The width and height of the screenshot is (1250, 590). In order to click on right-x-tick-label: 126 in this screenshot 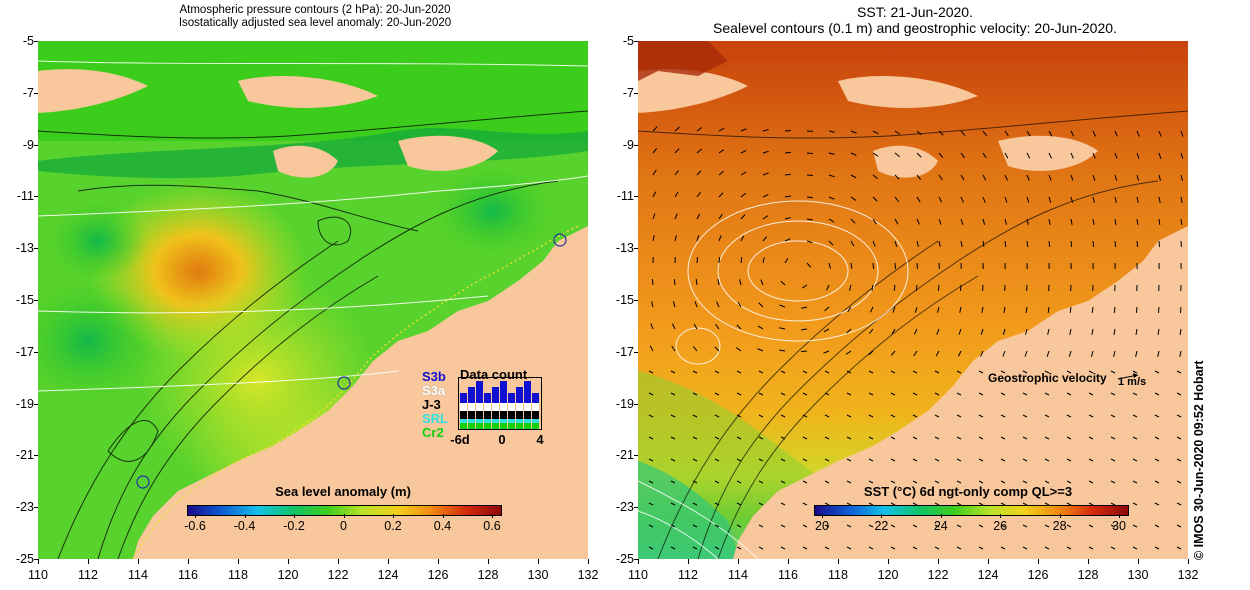, I will do `click(1038, 575)`.